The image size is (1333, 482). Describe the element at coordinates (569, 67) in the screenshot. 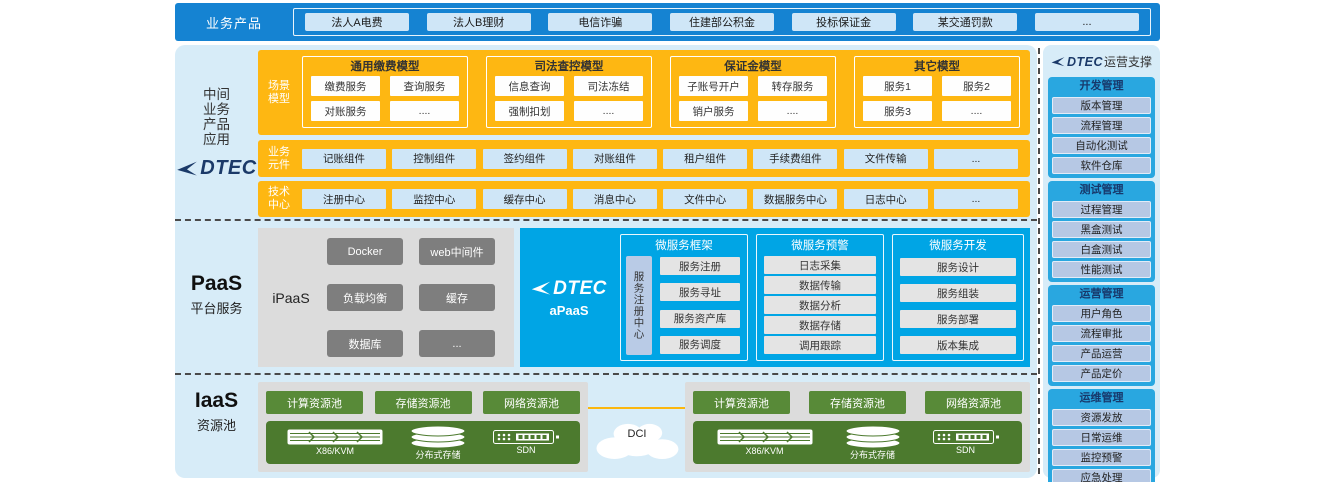

I see `model-title: 司法查控模型` at that location.